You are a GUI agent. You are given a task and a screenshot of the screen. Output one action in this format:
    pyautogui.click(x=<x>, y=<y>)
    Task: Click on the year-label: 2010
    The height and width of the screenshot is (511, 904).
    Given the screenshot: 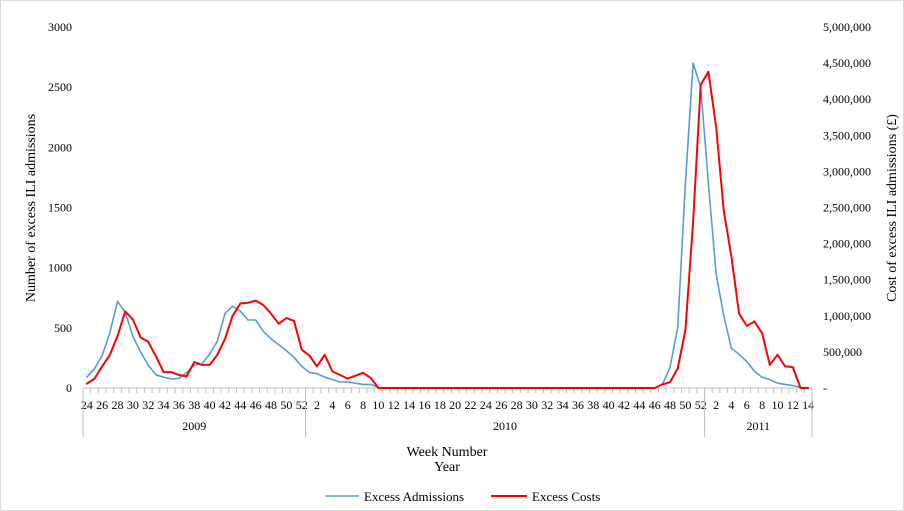 What is the action you would take?
    pyautogui.click(x=505, y=426)
    